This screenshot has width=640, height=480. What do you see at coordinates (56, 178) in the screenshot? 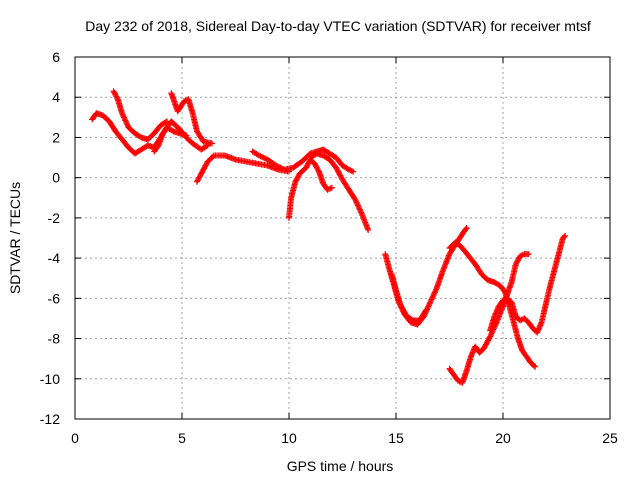
I see `y-tick-label: 0` at bounding box center [56, 178].